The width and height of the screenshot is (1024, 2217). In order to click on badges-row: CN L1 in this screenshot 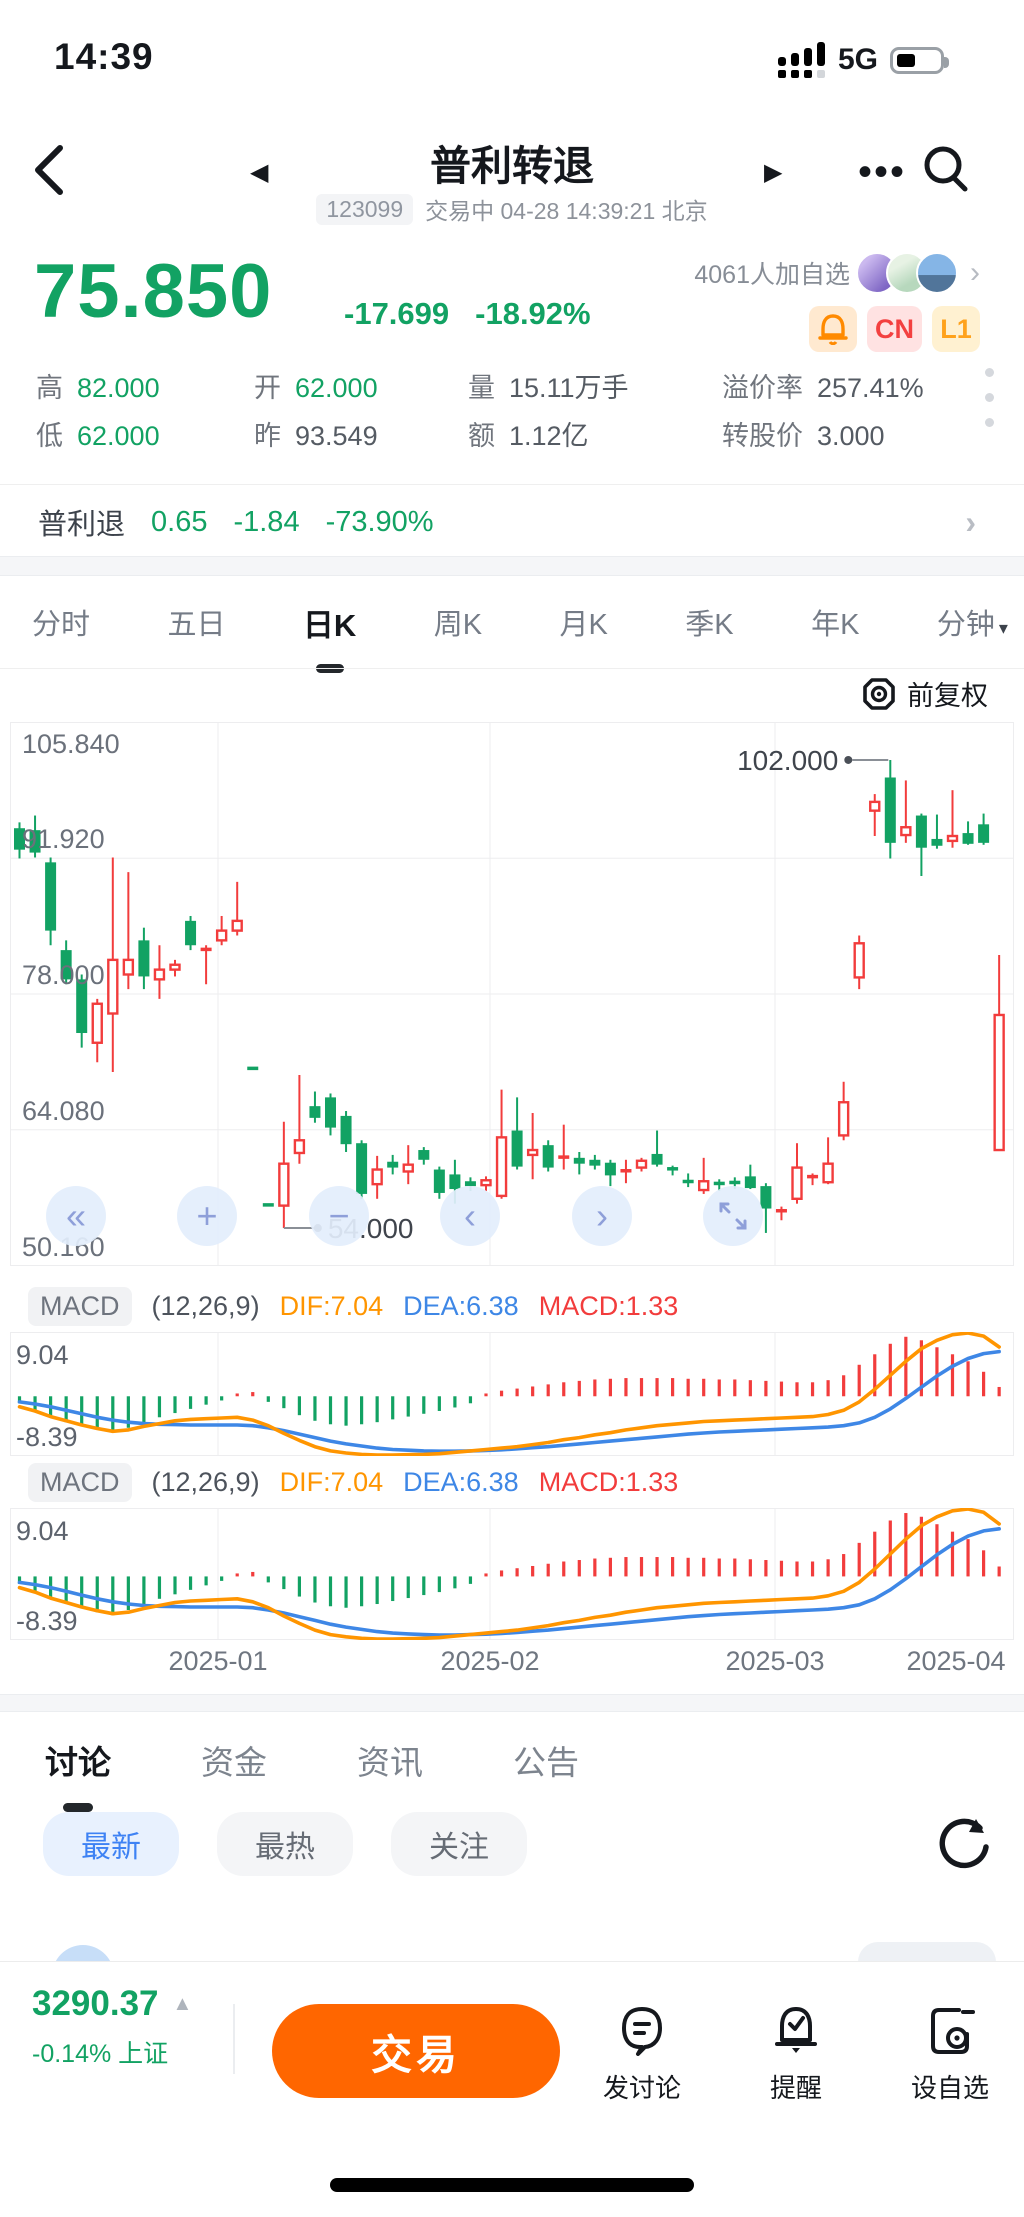, I will do `click(894, 329)`.